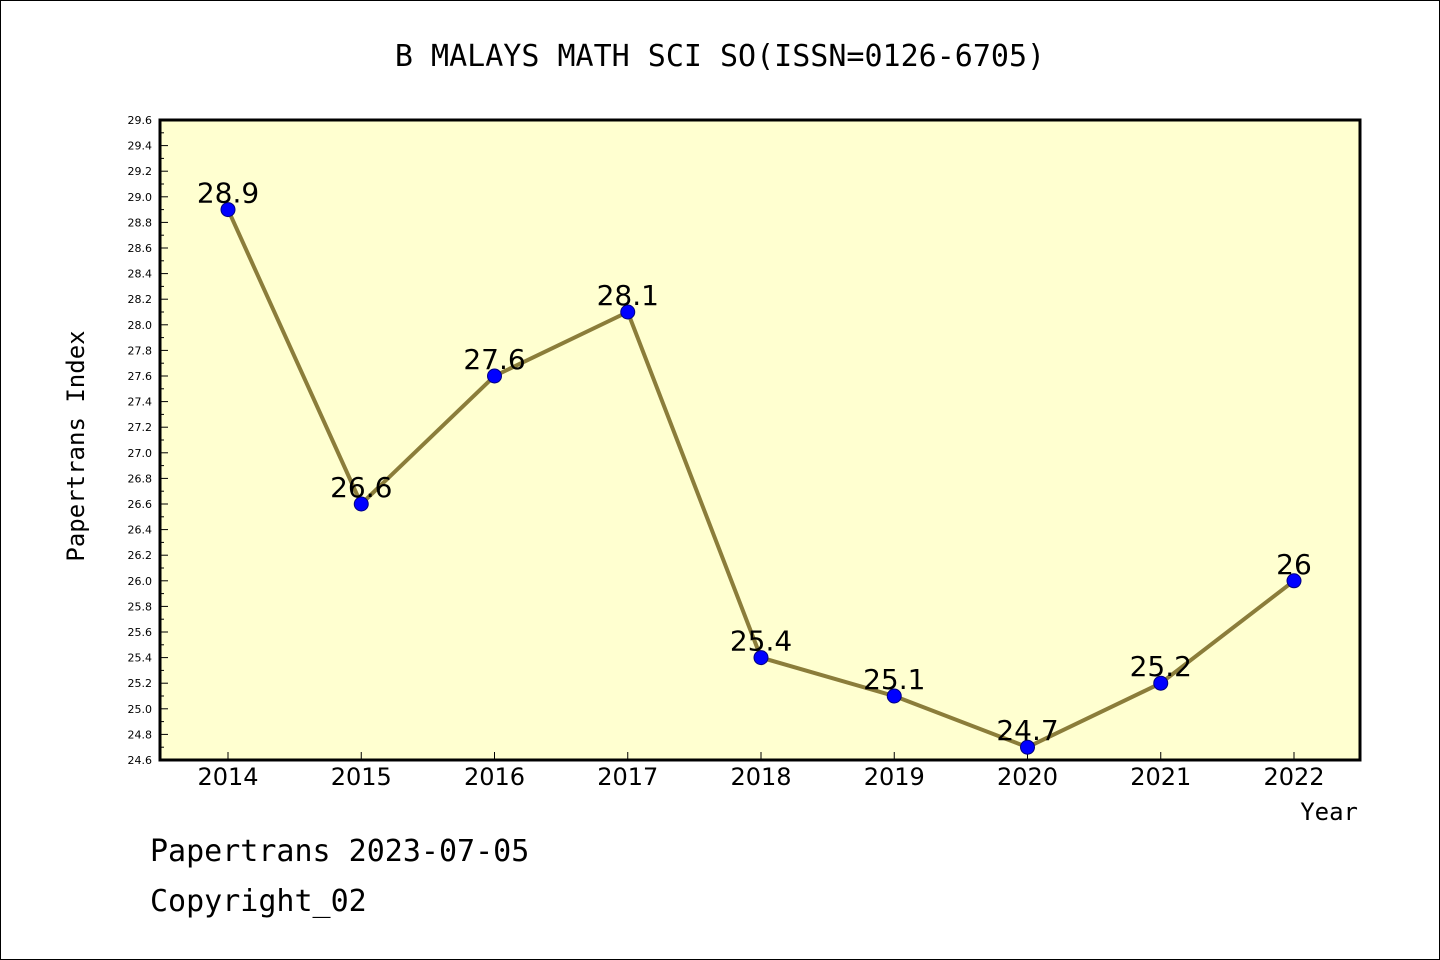  I want to click on y-tick-label: 25.8, so click(140, 606).